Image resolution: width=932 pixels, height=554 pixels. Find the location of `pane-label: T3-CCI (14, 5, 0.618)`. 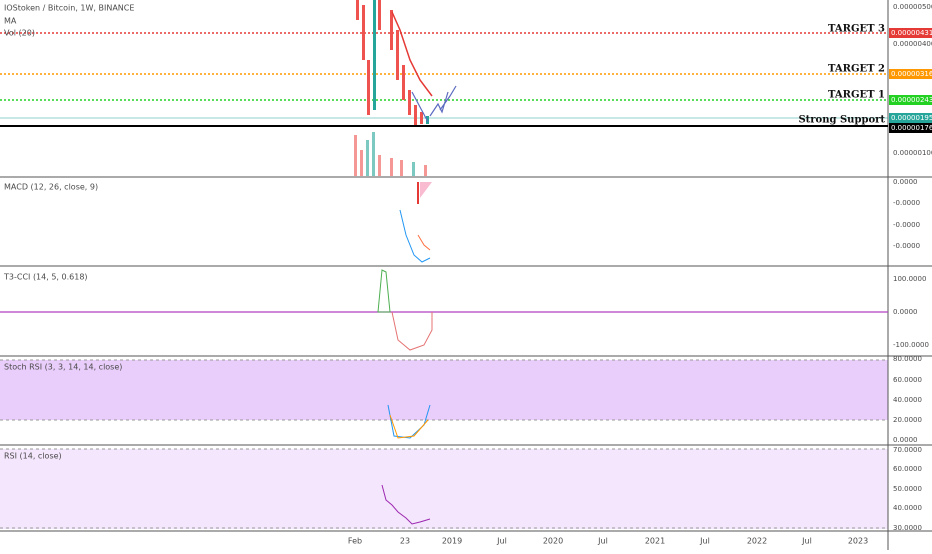

pane-label: T3-CCI (14, 5, 0.618) is located at coordinates (45, 277).